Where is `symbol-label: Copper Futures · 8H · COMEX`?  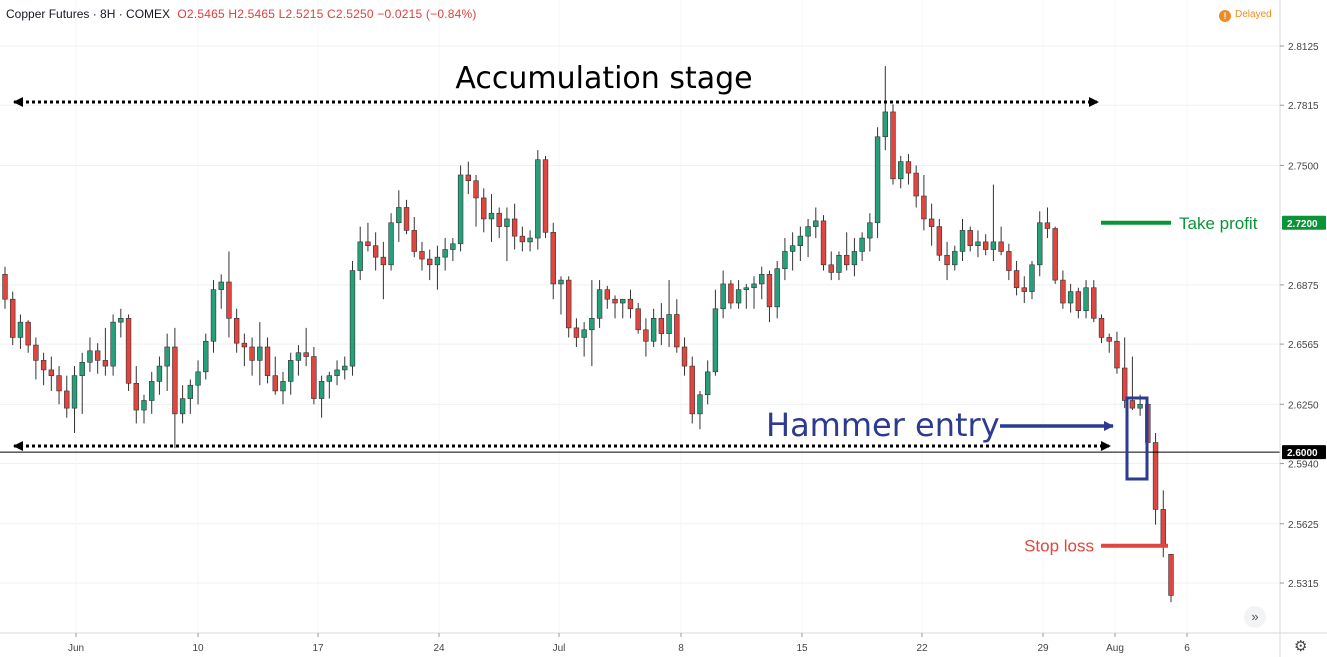
symbol-label: Copper Futures · 8H · COMEX is located at coordinates (88, 14).